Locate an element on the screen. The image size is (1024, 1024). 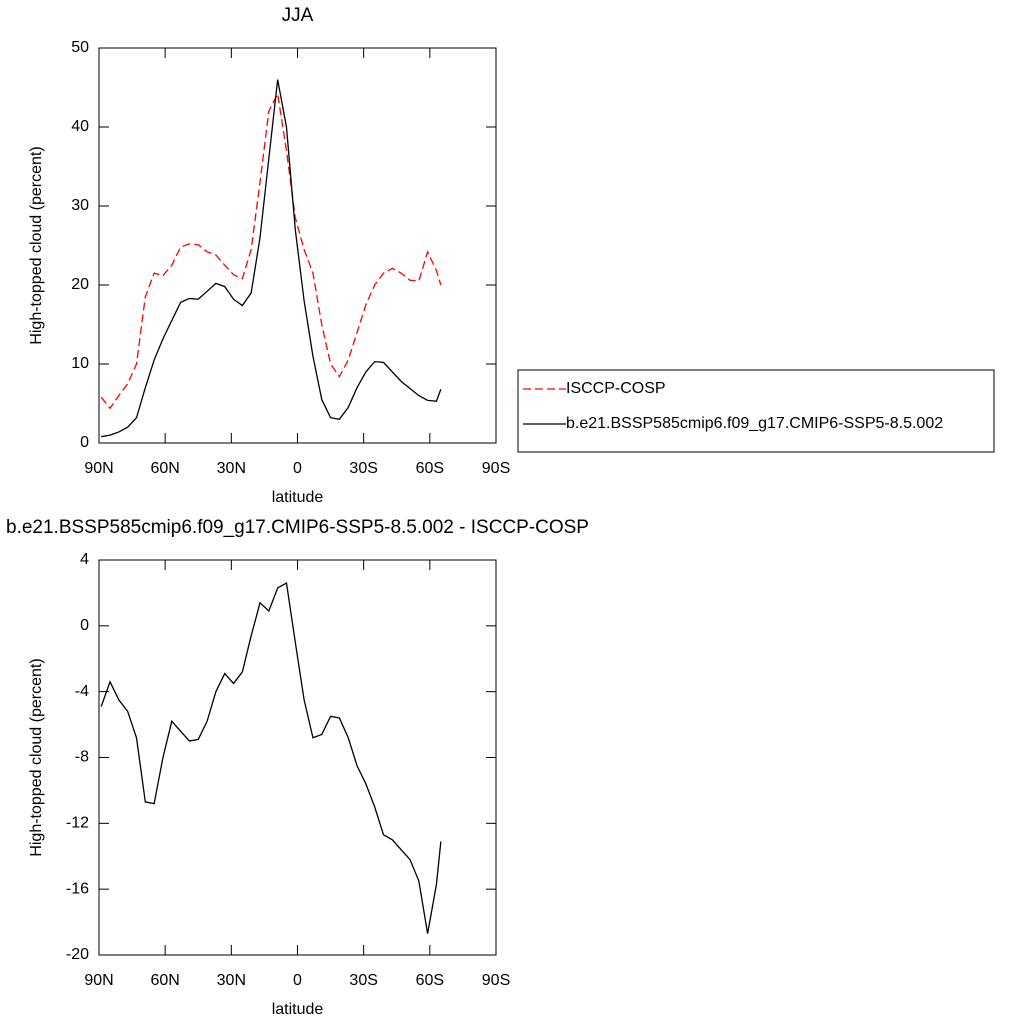
y-tick-label: -8 is located at coordinates (82, 757).